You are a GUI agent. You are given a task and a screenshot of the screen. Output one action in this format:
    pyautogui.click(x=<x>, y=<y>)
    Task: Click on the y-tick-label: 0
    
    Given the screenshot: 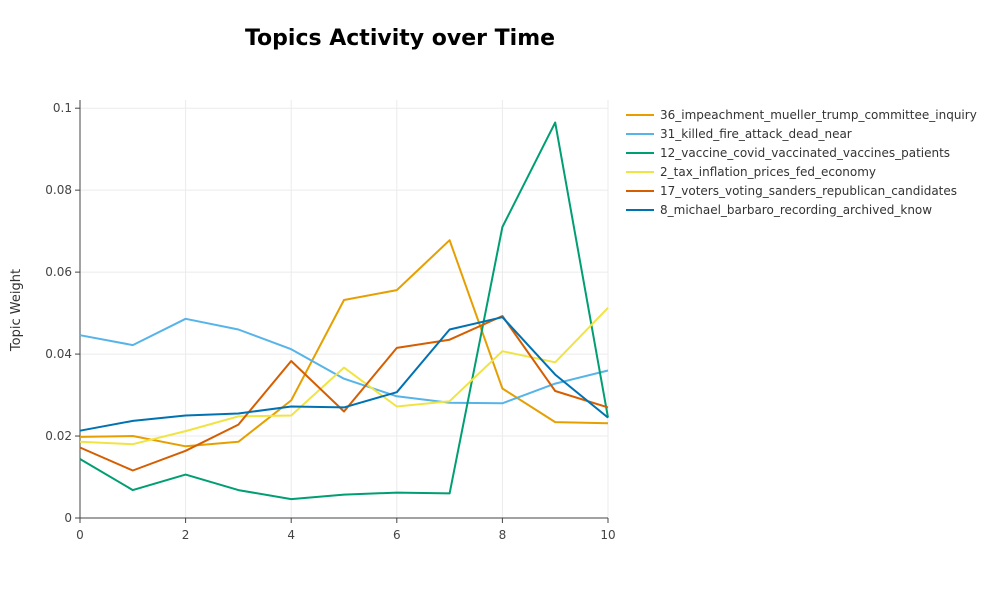 What is the action you would take?
    pyautogui.click(x=68, y=518)
    